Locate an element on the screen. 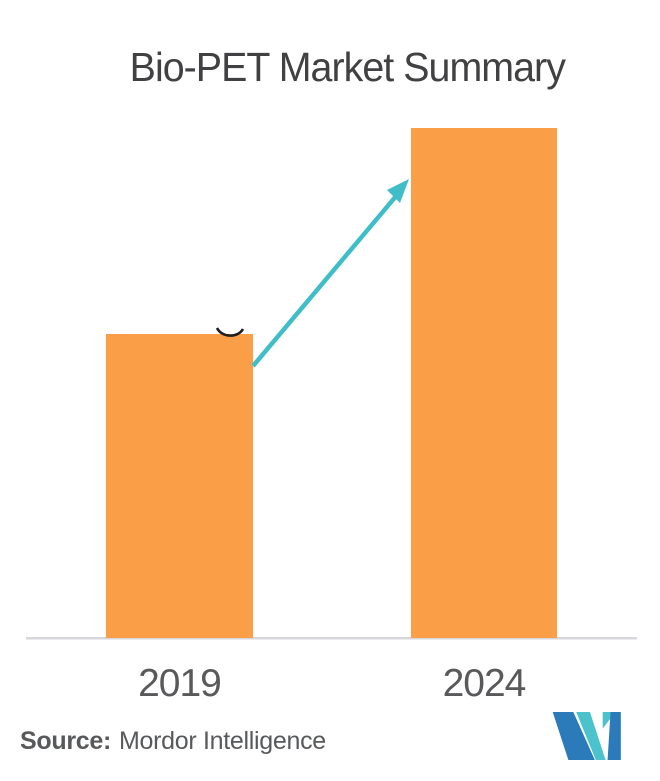 Image resolution: width=660 pixels, height=781 pixels. growth-arrow-line is located at coordinates (325, 280).